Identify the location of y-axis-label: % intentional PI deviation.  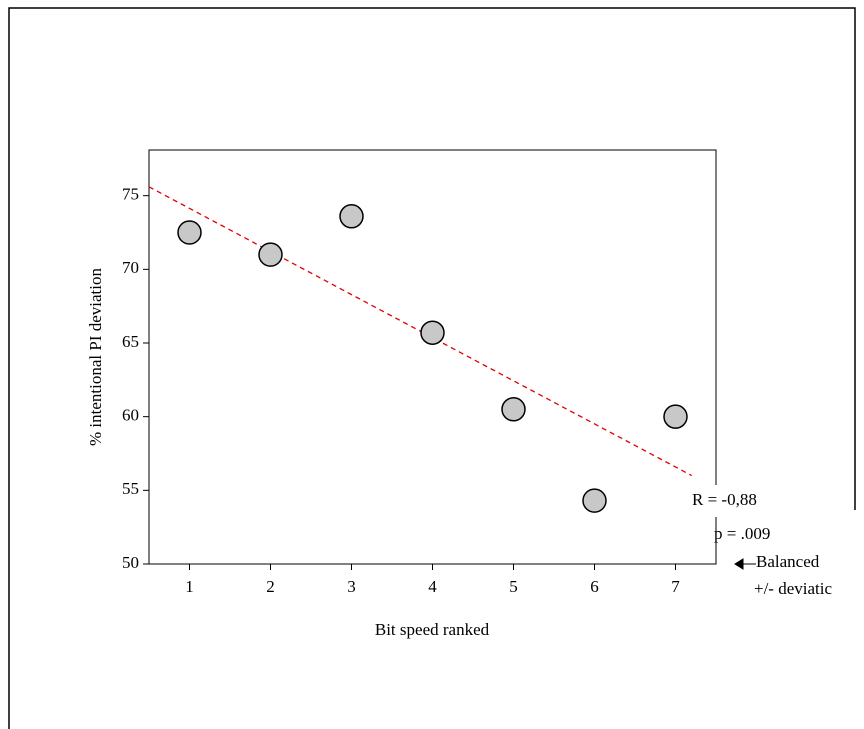
(95, 357).